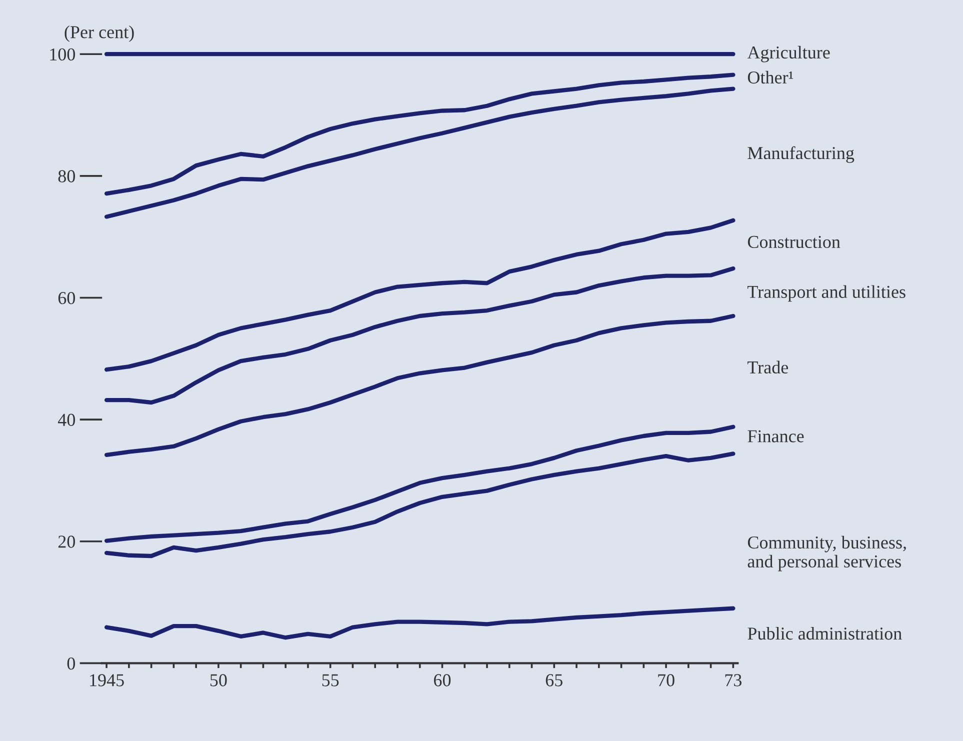  Describe the element at coordinates (825, 633) in the screenshot. I see `text: Public administration` at that location.